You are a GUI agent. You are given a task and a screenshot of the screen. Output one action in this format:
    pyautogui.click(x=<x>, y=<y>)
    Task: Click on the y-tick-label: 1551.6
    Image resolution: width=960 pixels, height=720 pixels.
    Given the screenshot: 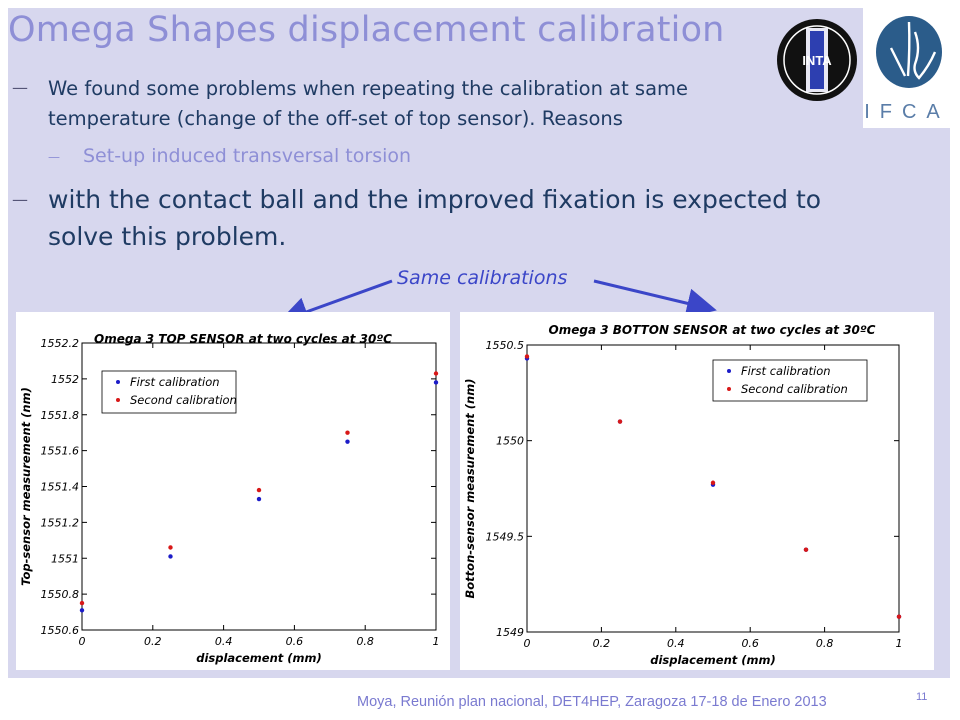 What is the action you would take?
    pyautogui.click(x=60, y=451)
    